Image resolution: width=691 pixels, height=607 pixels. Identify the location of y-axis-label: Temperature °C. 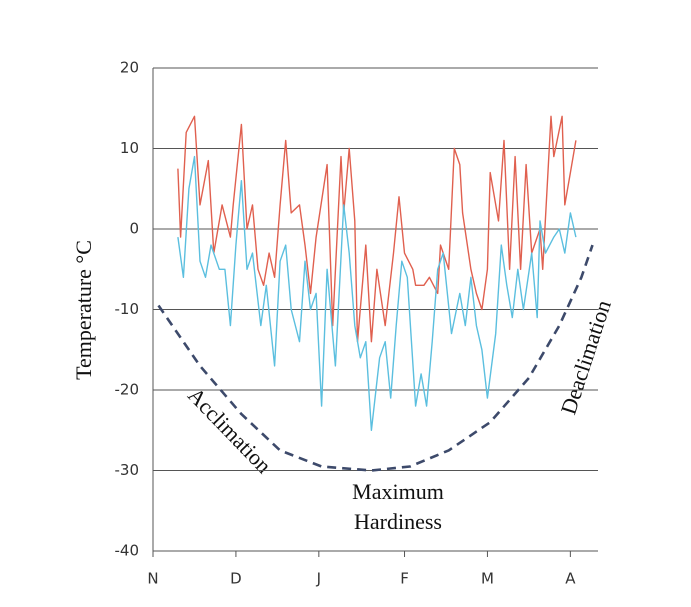
(83, 310).